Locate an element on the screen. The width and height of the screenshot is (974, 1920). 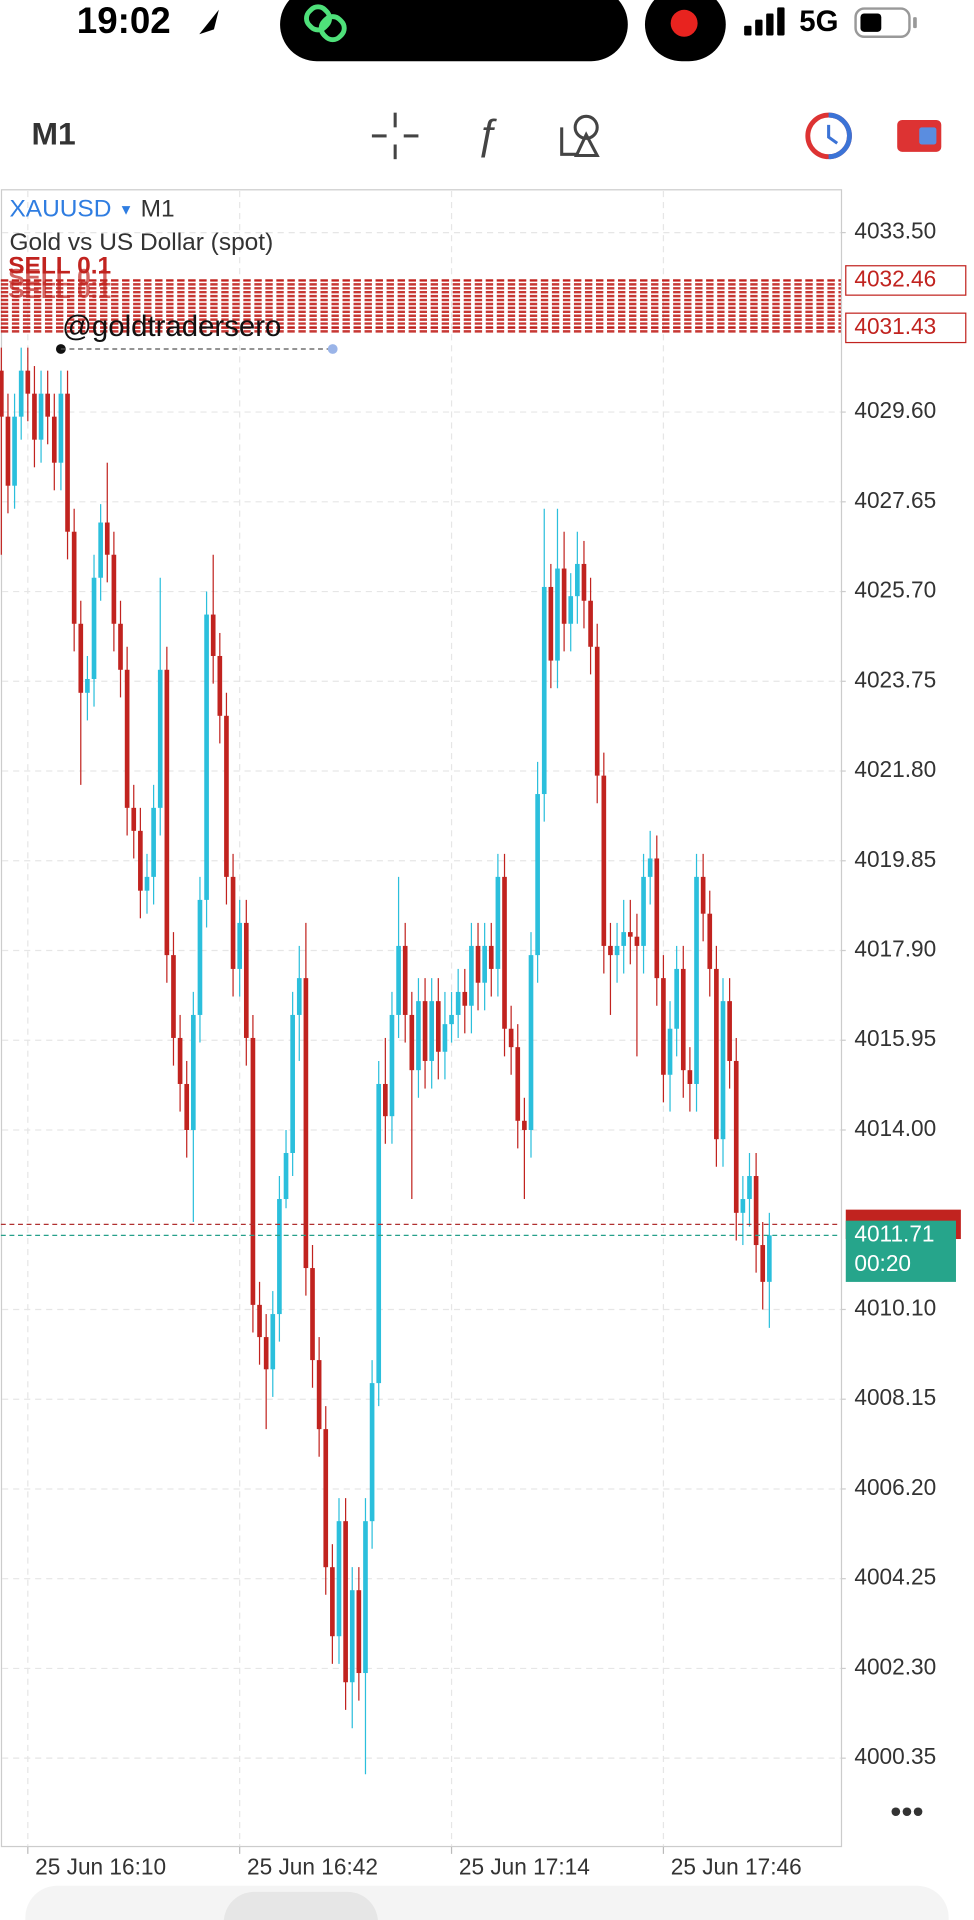
current-price: 4011.71 is located at coordinates (894, 1233).